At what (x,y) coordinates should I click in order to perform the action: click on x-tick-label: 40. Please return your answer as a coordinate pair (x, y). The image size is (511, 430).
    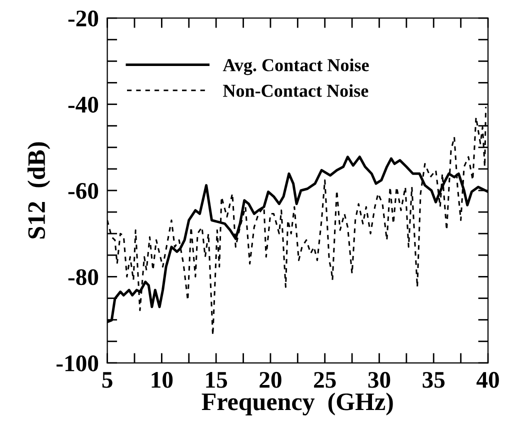
    Looking at the image, I should click on (487, 380).